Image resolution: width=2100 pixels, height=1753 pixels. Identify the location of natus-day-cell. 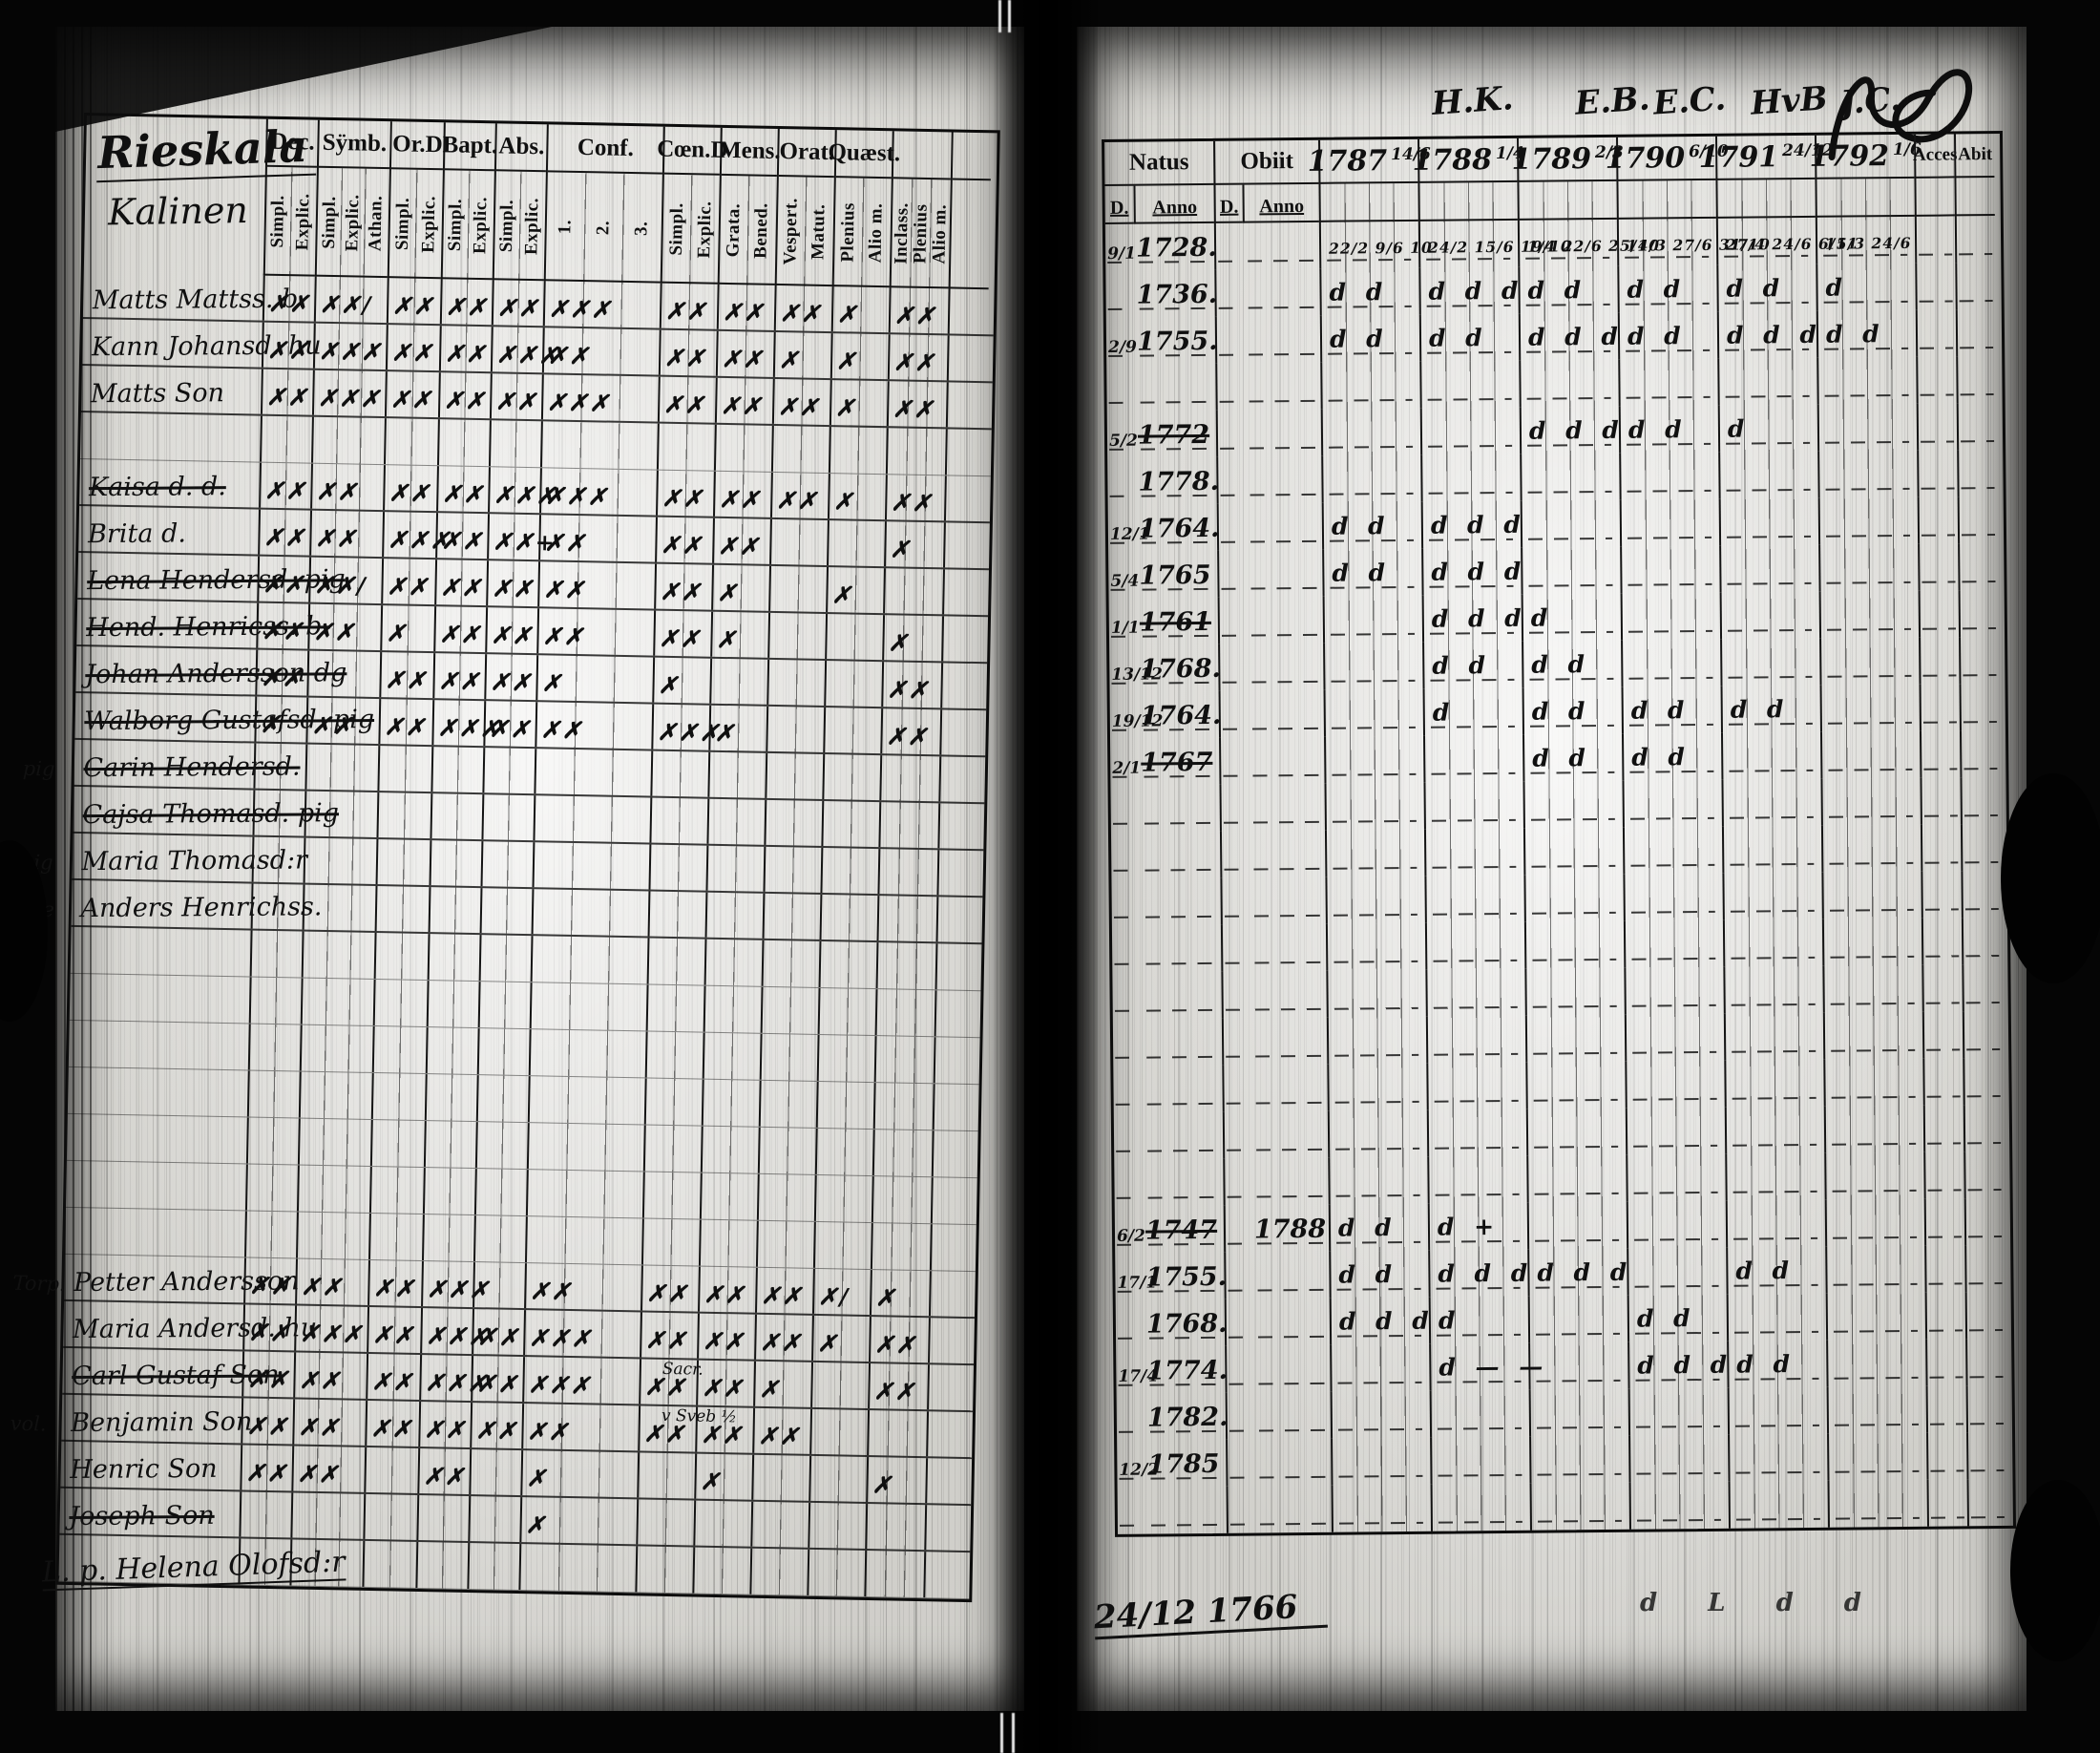
(1124, 809).